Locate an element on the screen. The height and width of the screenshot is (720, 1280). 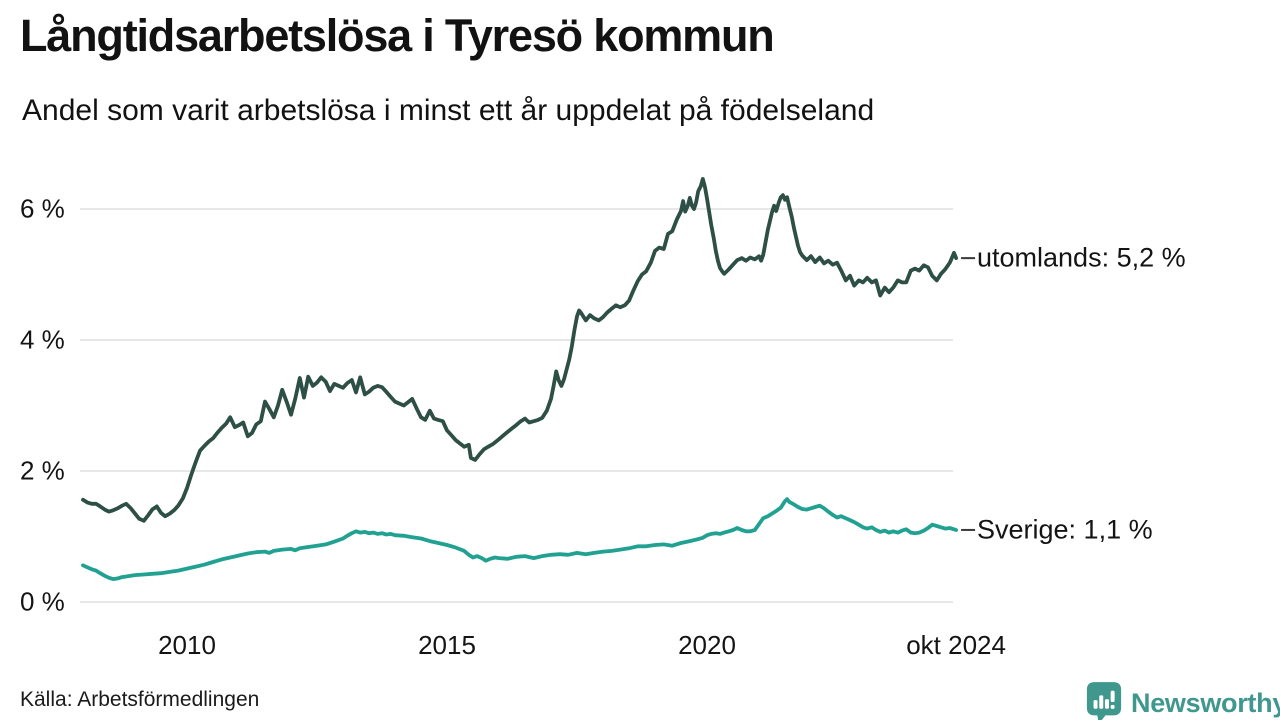
series-end-label-sverige: Sverige: 1,1 % is located at coordinates (1065, 529).